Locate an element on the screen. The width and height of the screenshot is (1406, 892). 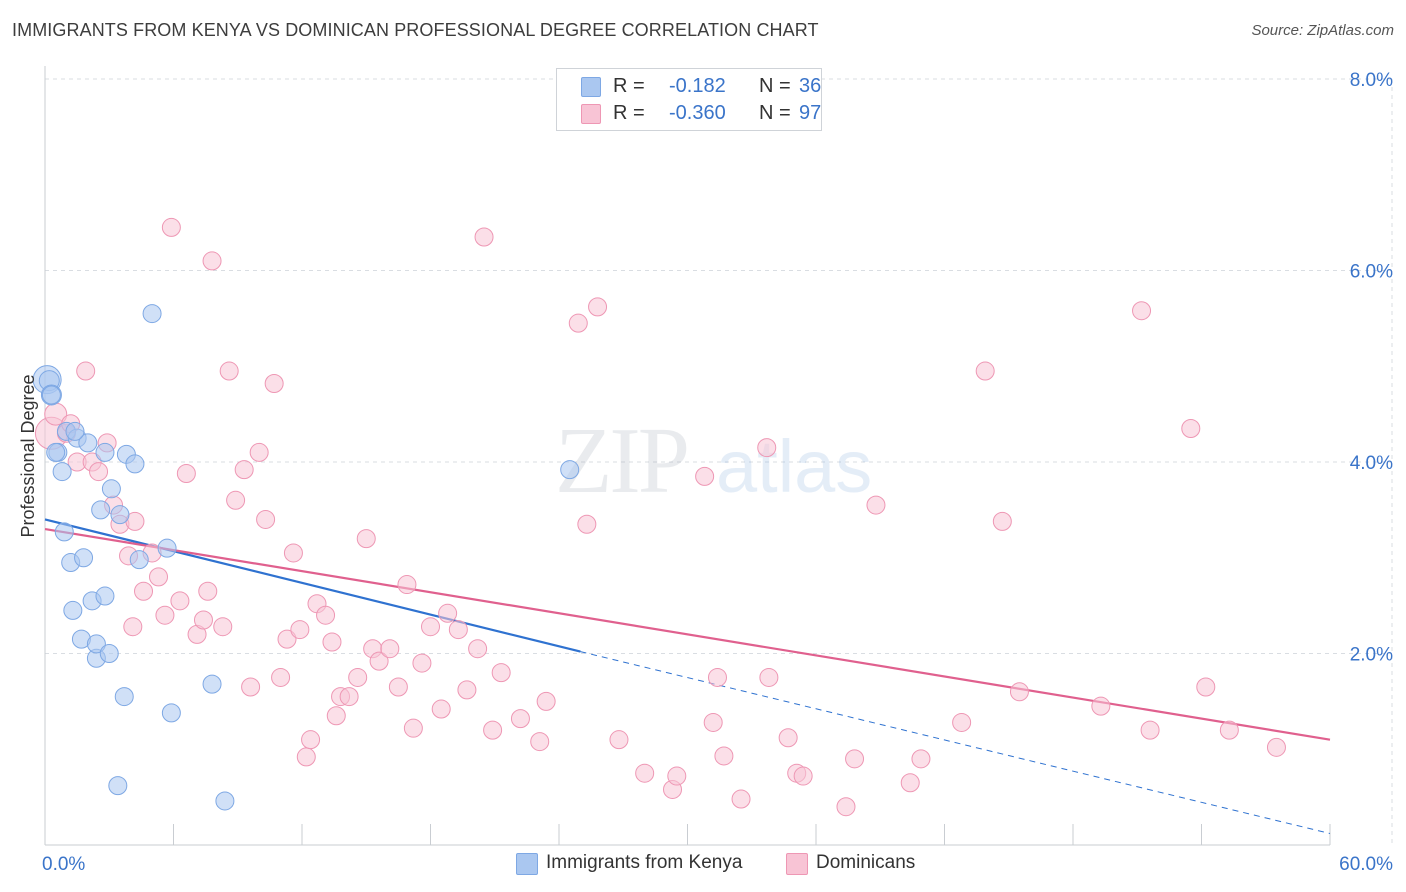
watermark-atlas: atlas is located at coordinates (794, 466).